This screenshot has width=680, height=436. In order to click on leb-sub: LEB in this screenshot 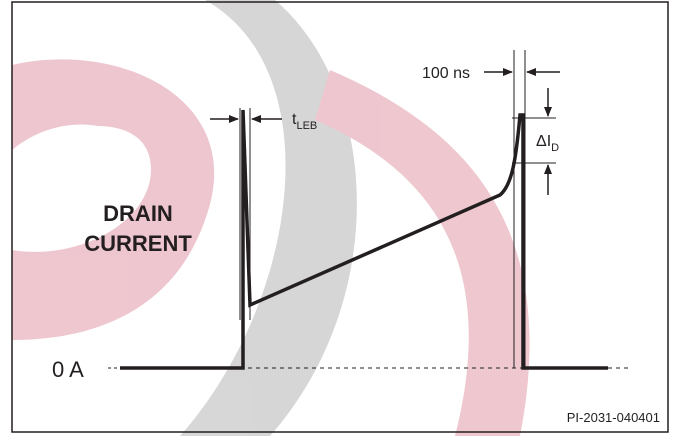, I will do `click(306, 126)`.